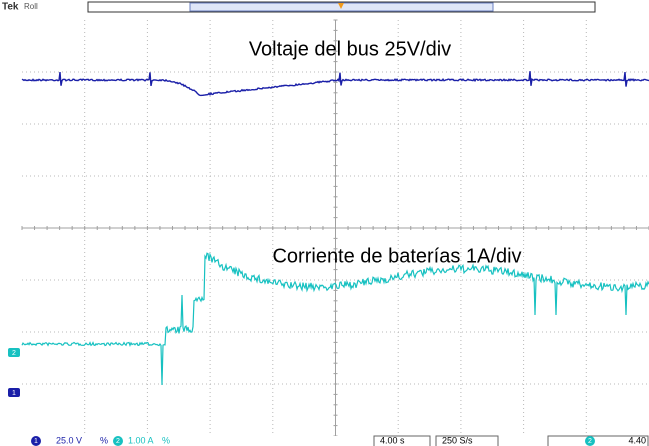 Image resolution: width=649 pixels, height=446 pixels. I want to click on ch1-marker, so click(14, 392).